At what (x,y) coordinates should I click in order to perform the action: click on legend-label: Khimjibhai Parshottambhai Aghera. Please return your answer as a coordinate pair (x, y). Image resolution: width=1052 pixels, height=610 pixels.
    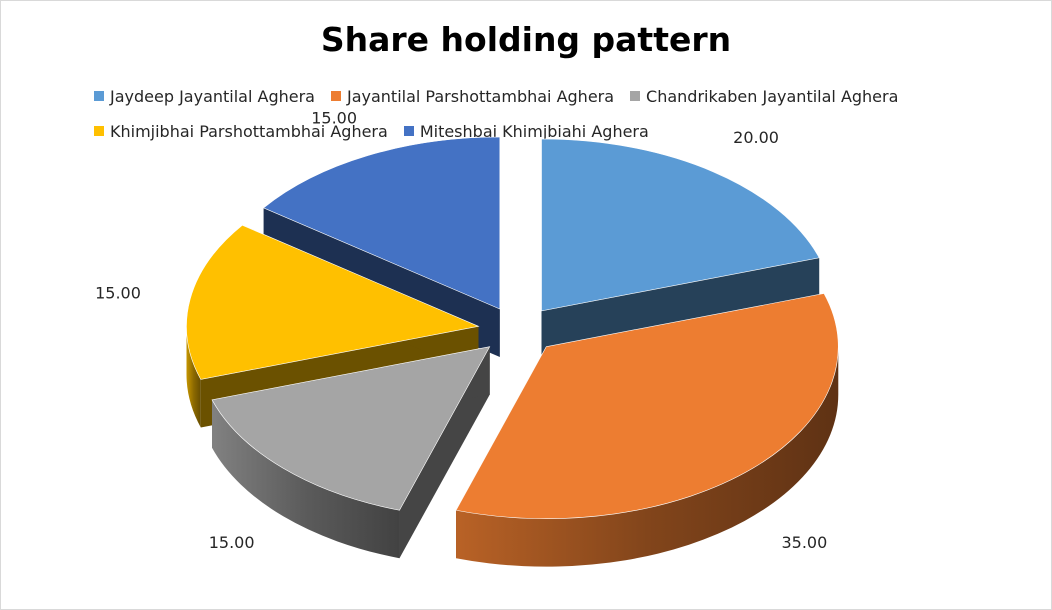
    Looking at the image, I should click on (249, 131).